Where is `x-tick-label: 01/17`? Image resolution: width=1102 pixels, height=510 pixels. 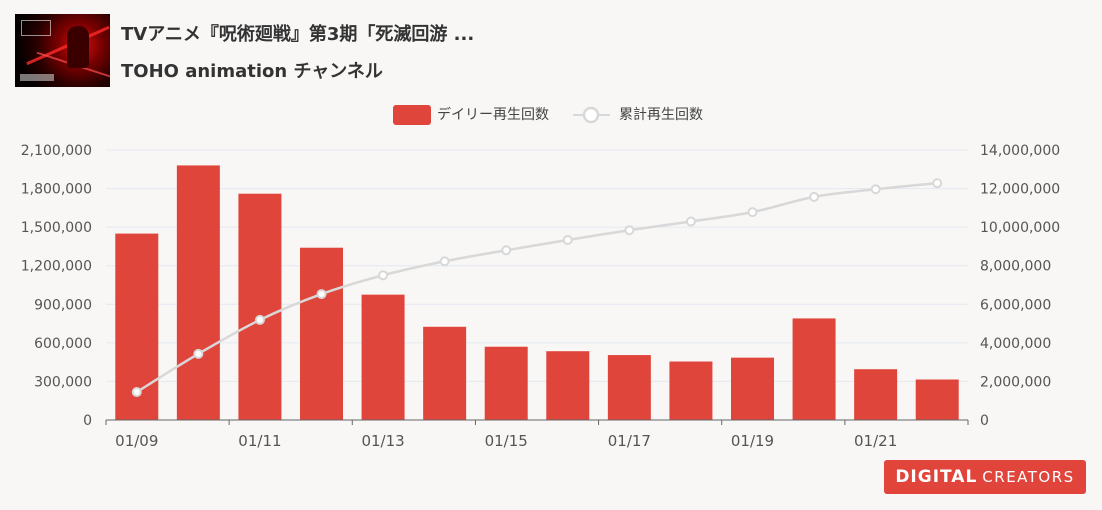 x-tick-label: 01/17 is located at coordinates (629, 441).